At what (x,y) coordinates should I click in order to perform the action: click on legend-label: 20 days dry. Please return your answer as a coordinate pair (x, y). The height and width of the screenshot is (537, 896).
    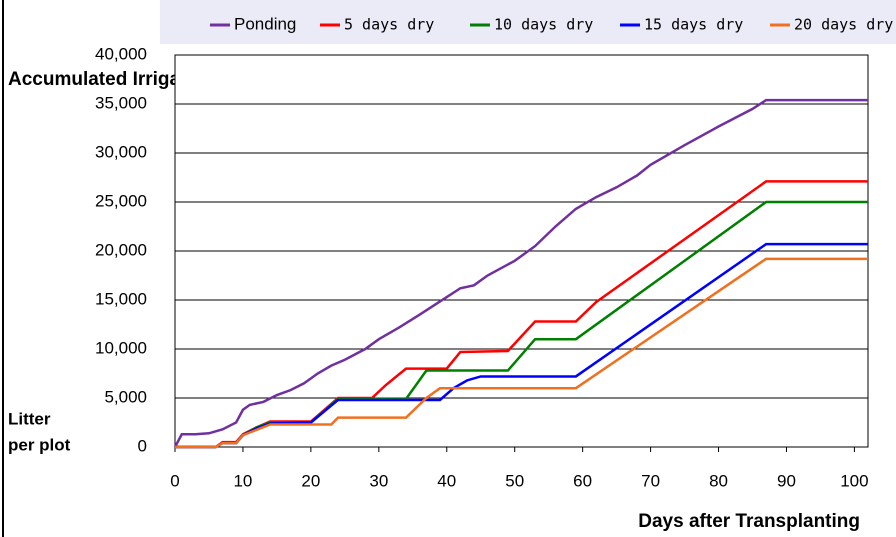
    Looking at the image, I should click on (843, 25).